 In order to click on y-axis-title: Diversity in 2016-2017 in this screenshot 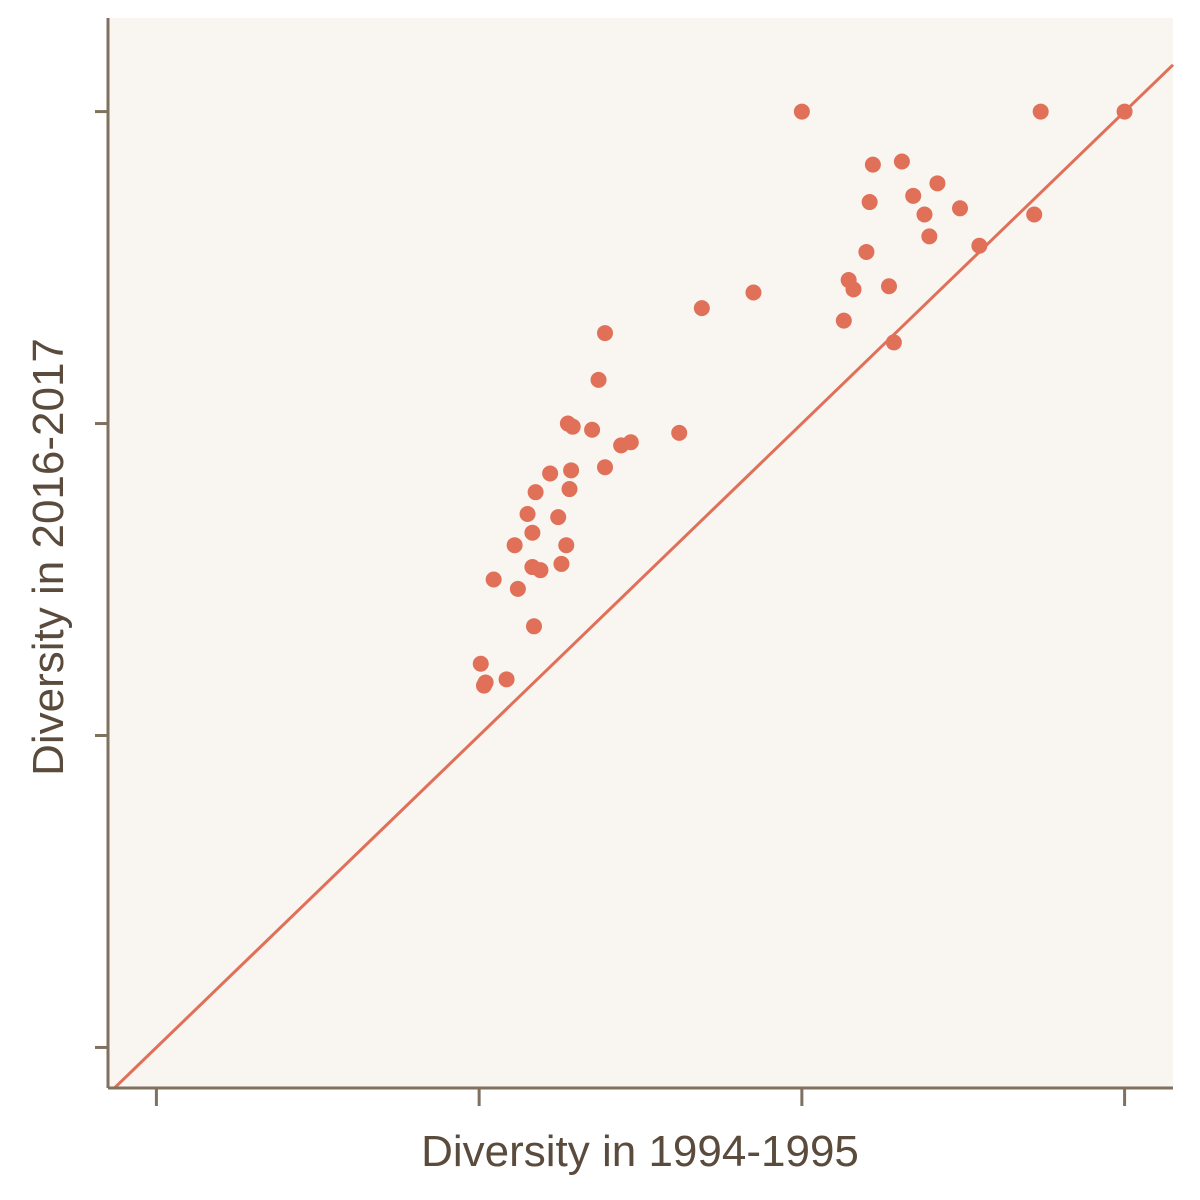, I will do `click(48, 557)`.